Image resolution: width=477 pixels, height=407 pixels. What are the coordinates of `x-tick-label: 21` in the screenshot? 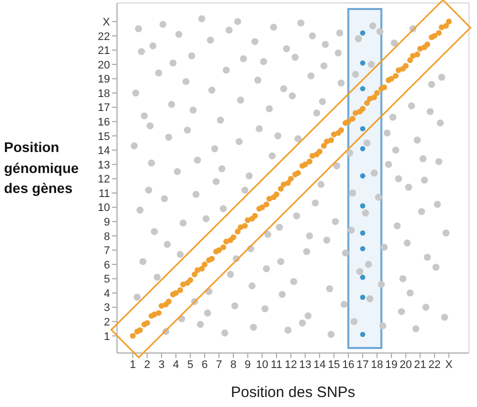 It's located at (420, 364).